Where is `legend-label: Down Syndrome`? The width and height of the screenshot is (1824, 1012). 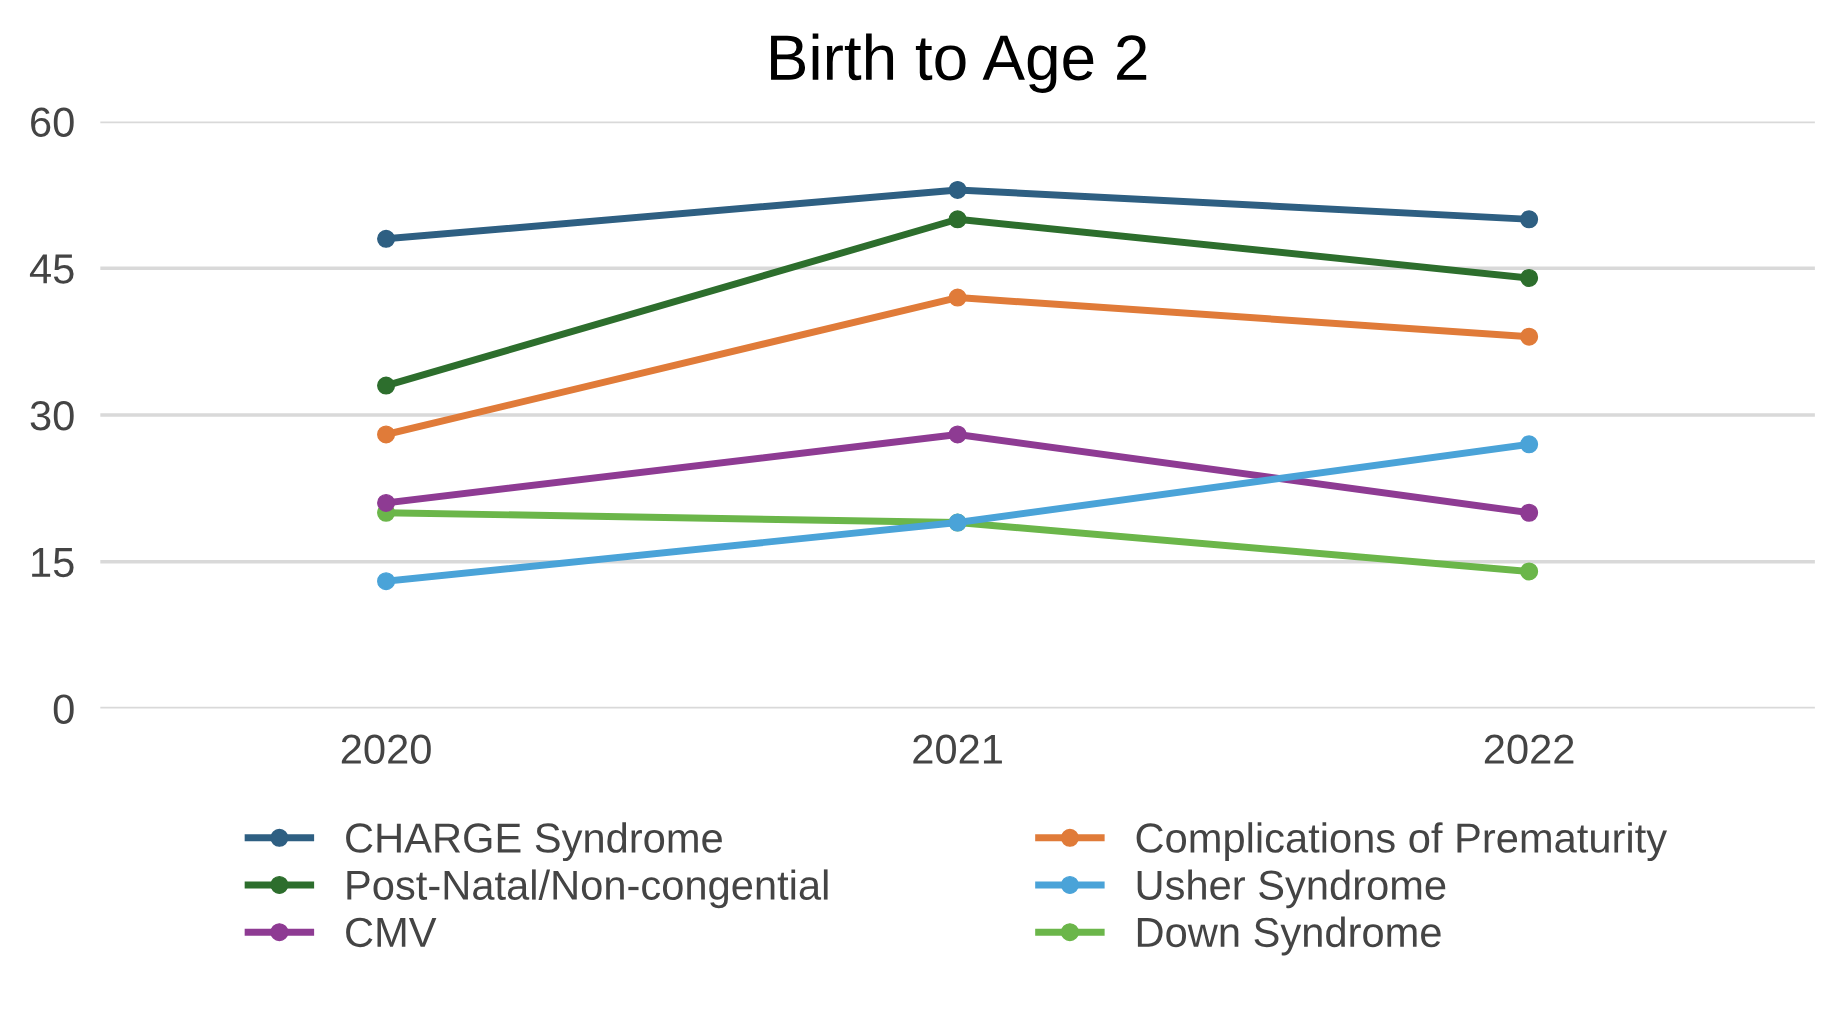 legend-label: Down Syndrome is located at coordinates (1289, 936).